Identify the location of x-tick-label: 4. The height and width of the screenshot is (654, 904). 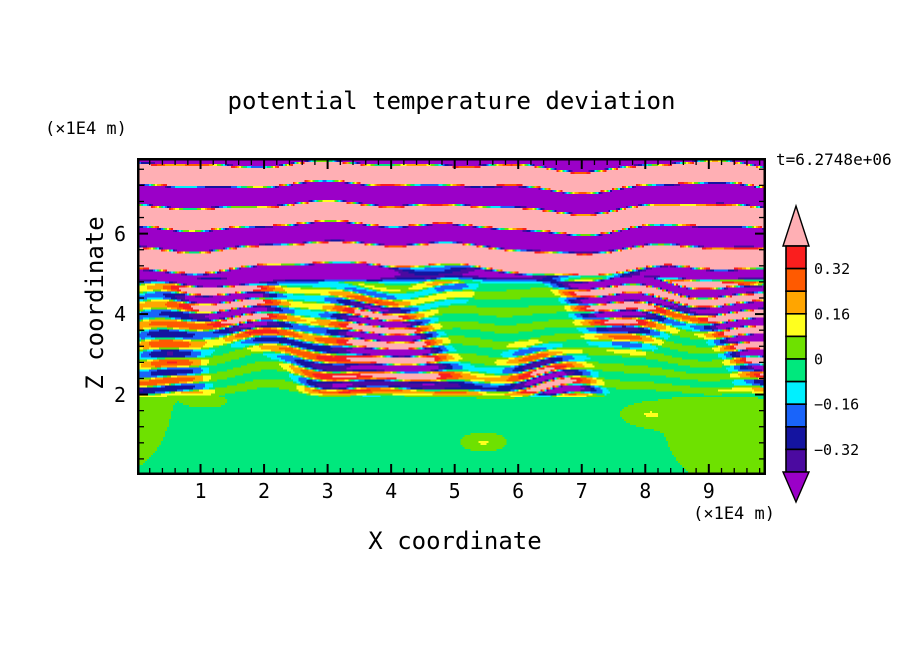
(391, 491).